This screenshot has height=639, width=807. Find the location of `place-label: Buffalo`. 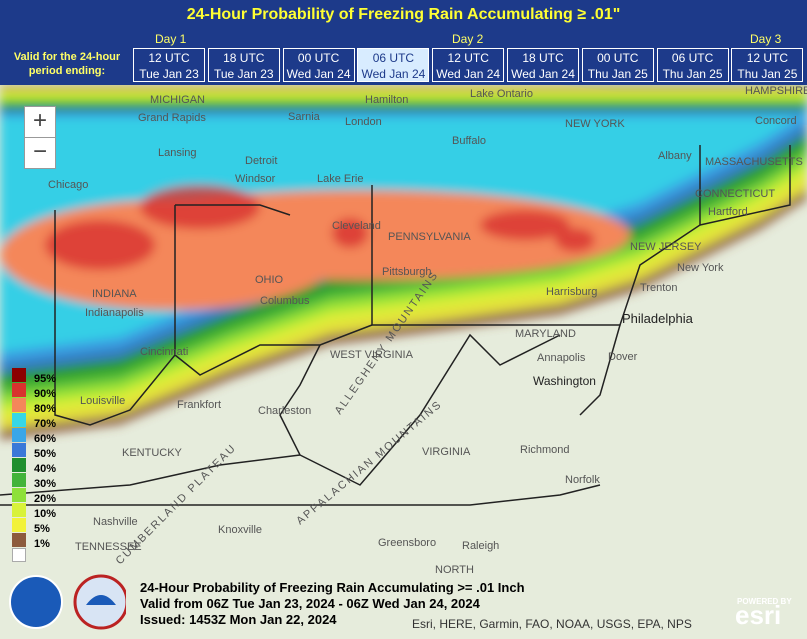

place-label: Buffalo is located at coordinates (469, 141).